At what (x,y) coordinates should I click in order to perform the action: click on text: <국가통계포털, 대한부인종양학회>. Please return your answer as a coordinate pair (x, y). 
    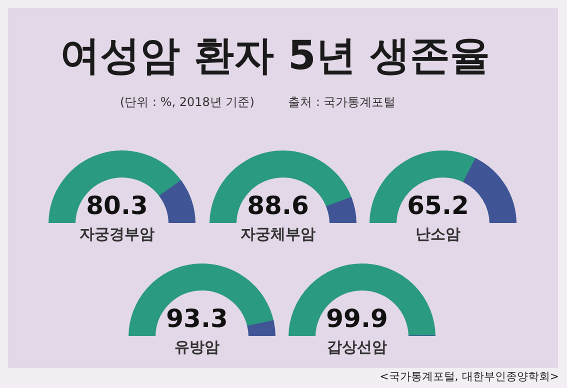
    Looking at the image, I should click on (469, 376).